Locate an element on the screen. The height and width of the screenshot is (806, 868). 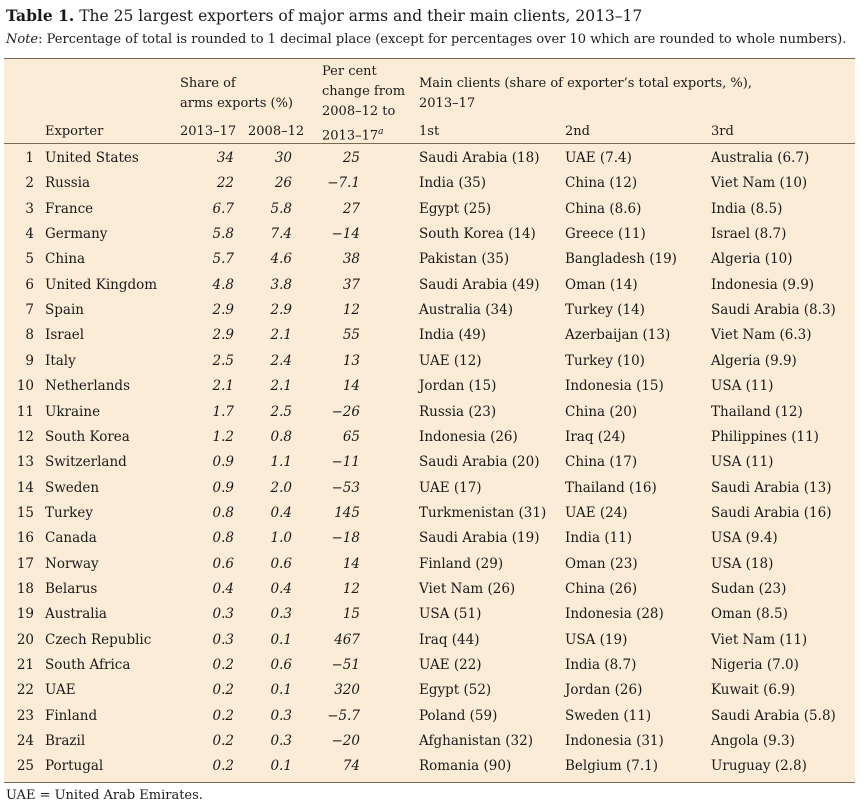
client-2nd-cell: Indonesia (15) is located at coordinates (614, 386).